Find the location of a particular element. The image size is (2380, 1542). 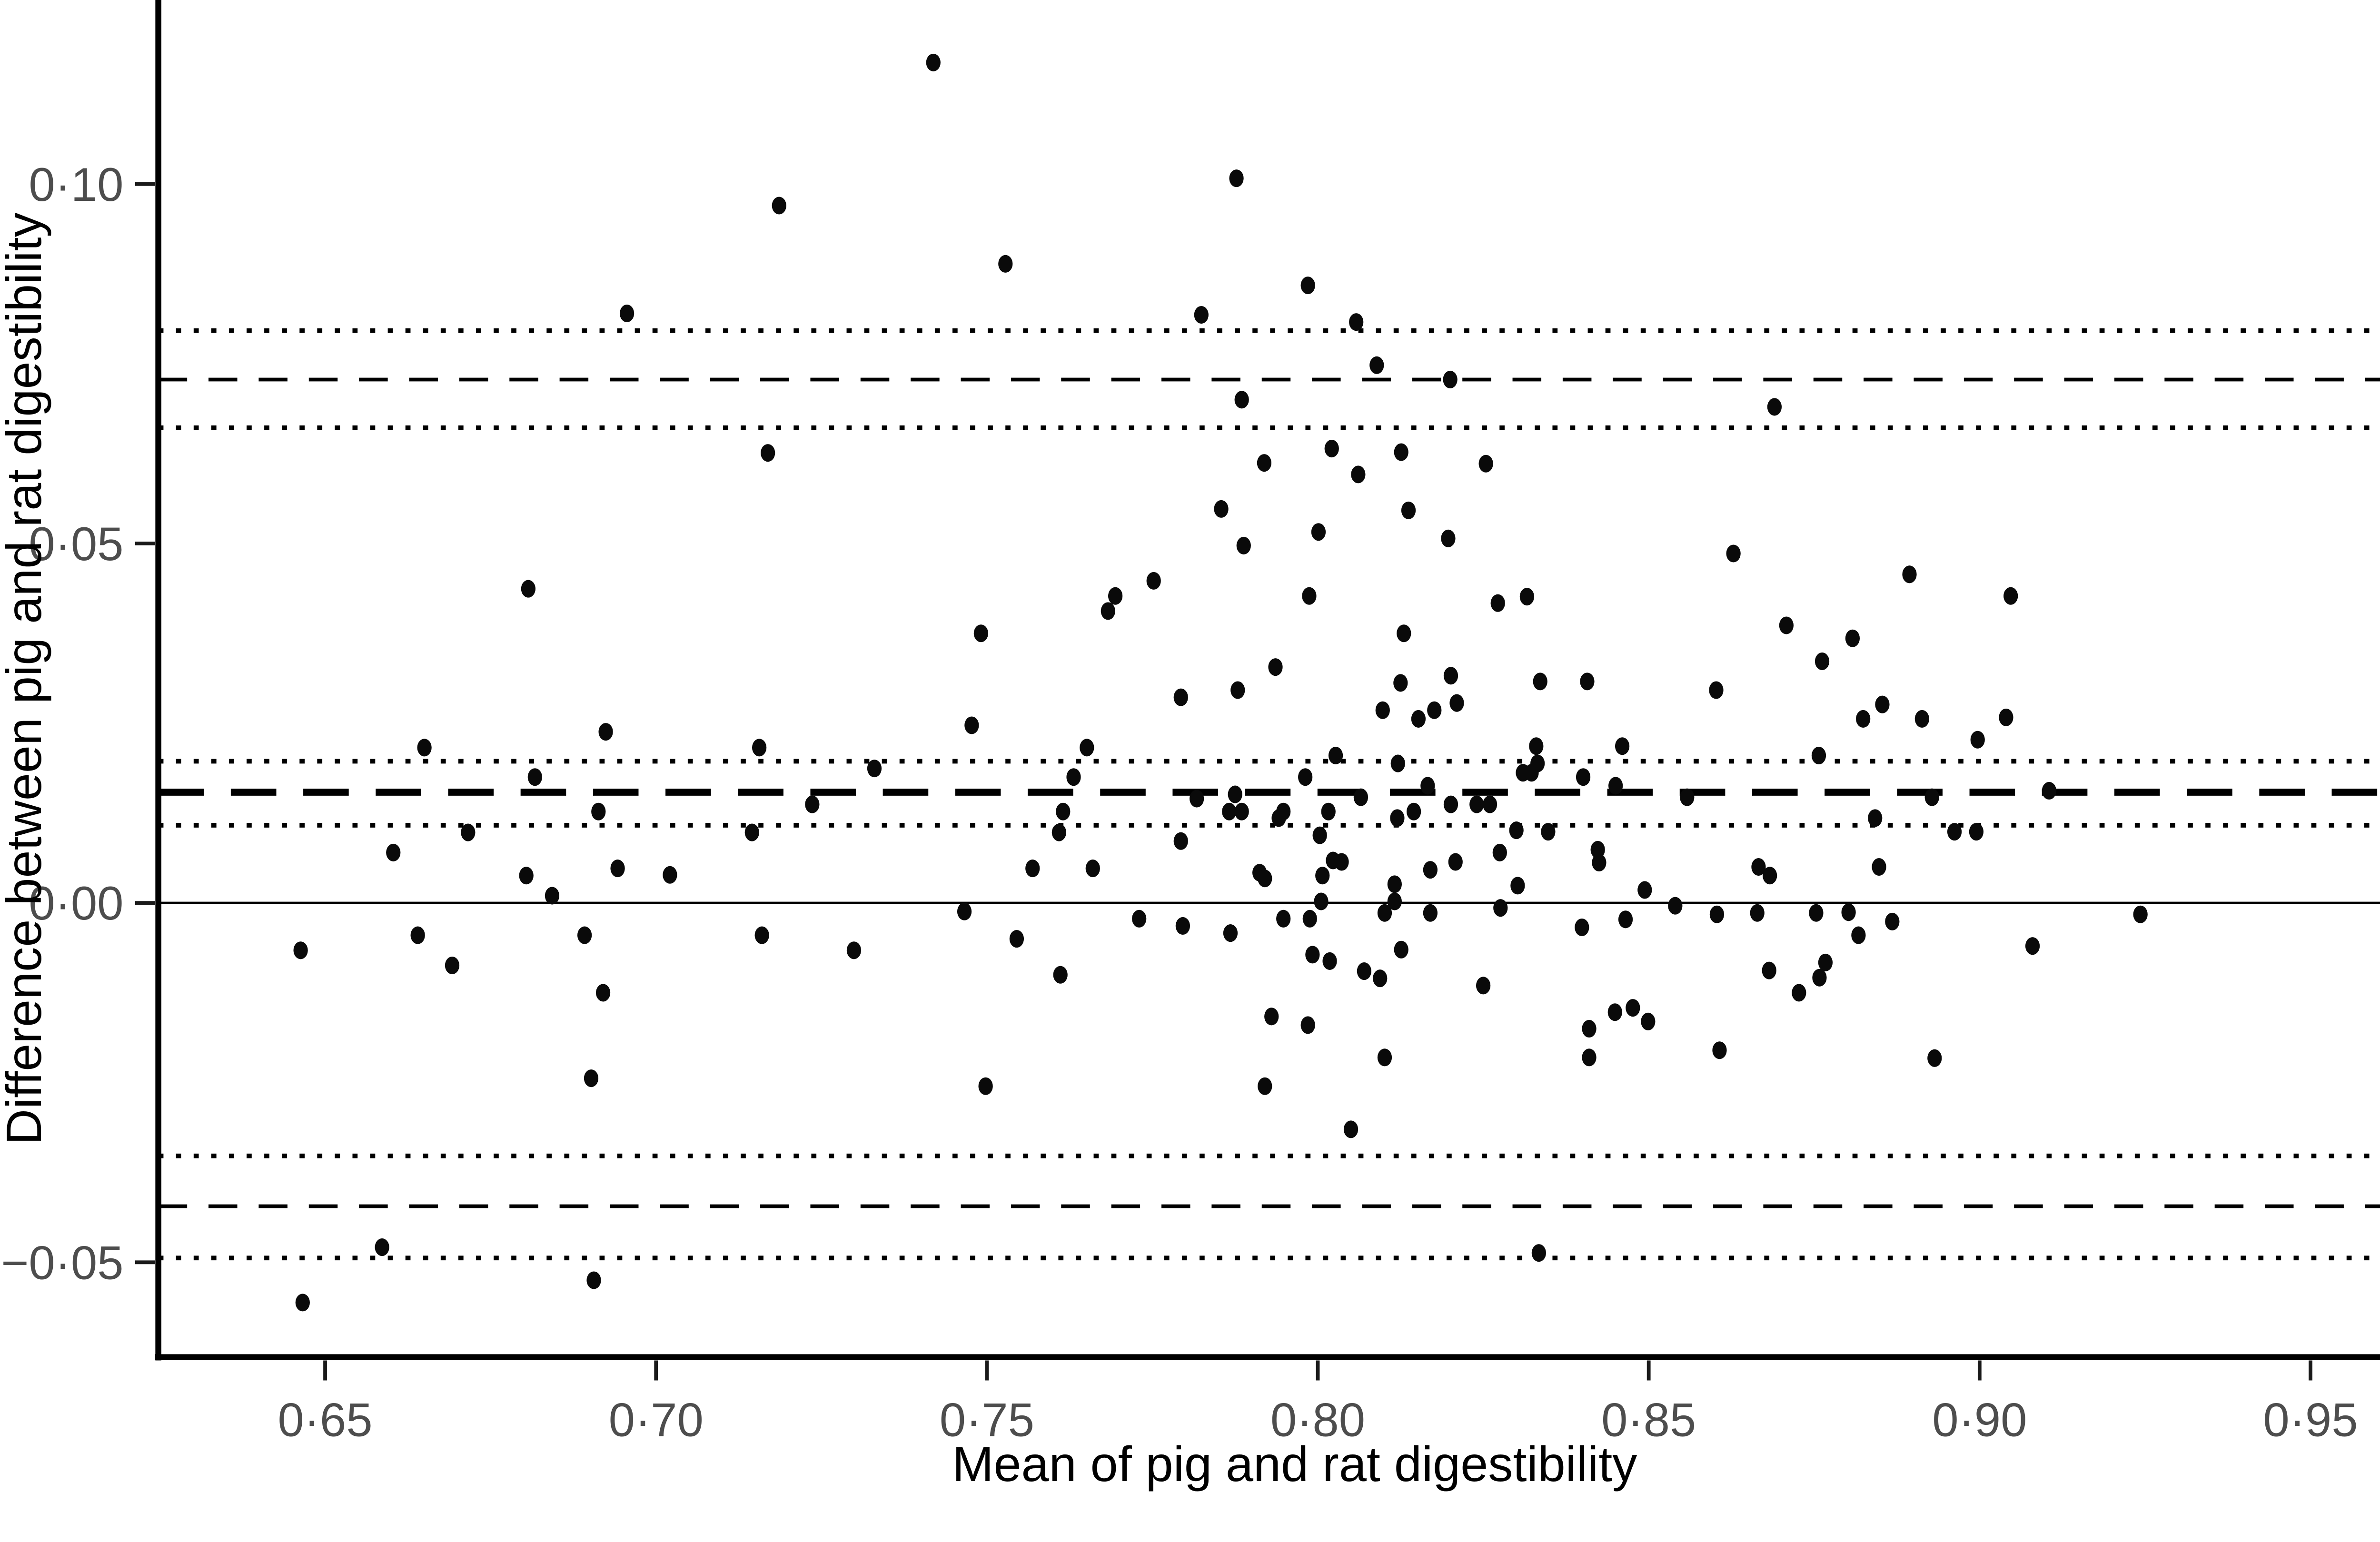

x-tick-label: 0·75 is located at coordinates (987, 1420).